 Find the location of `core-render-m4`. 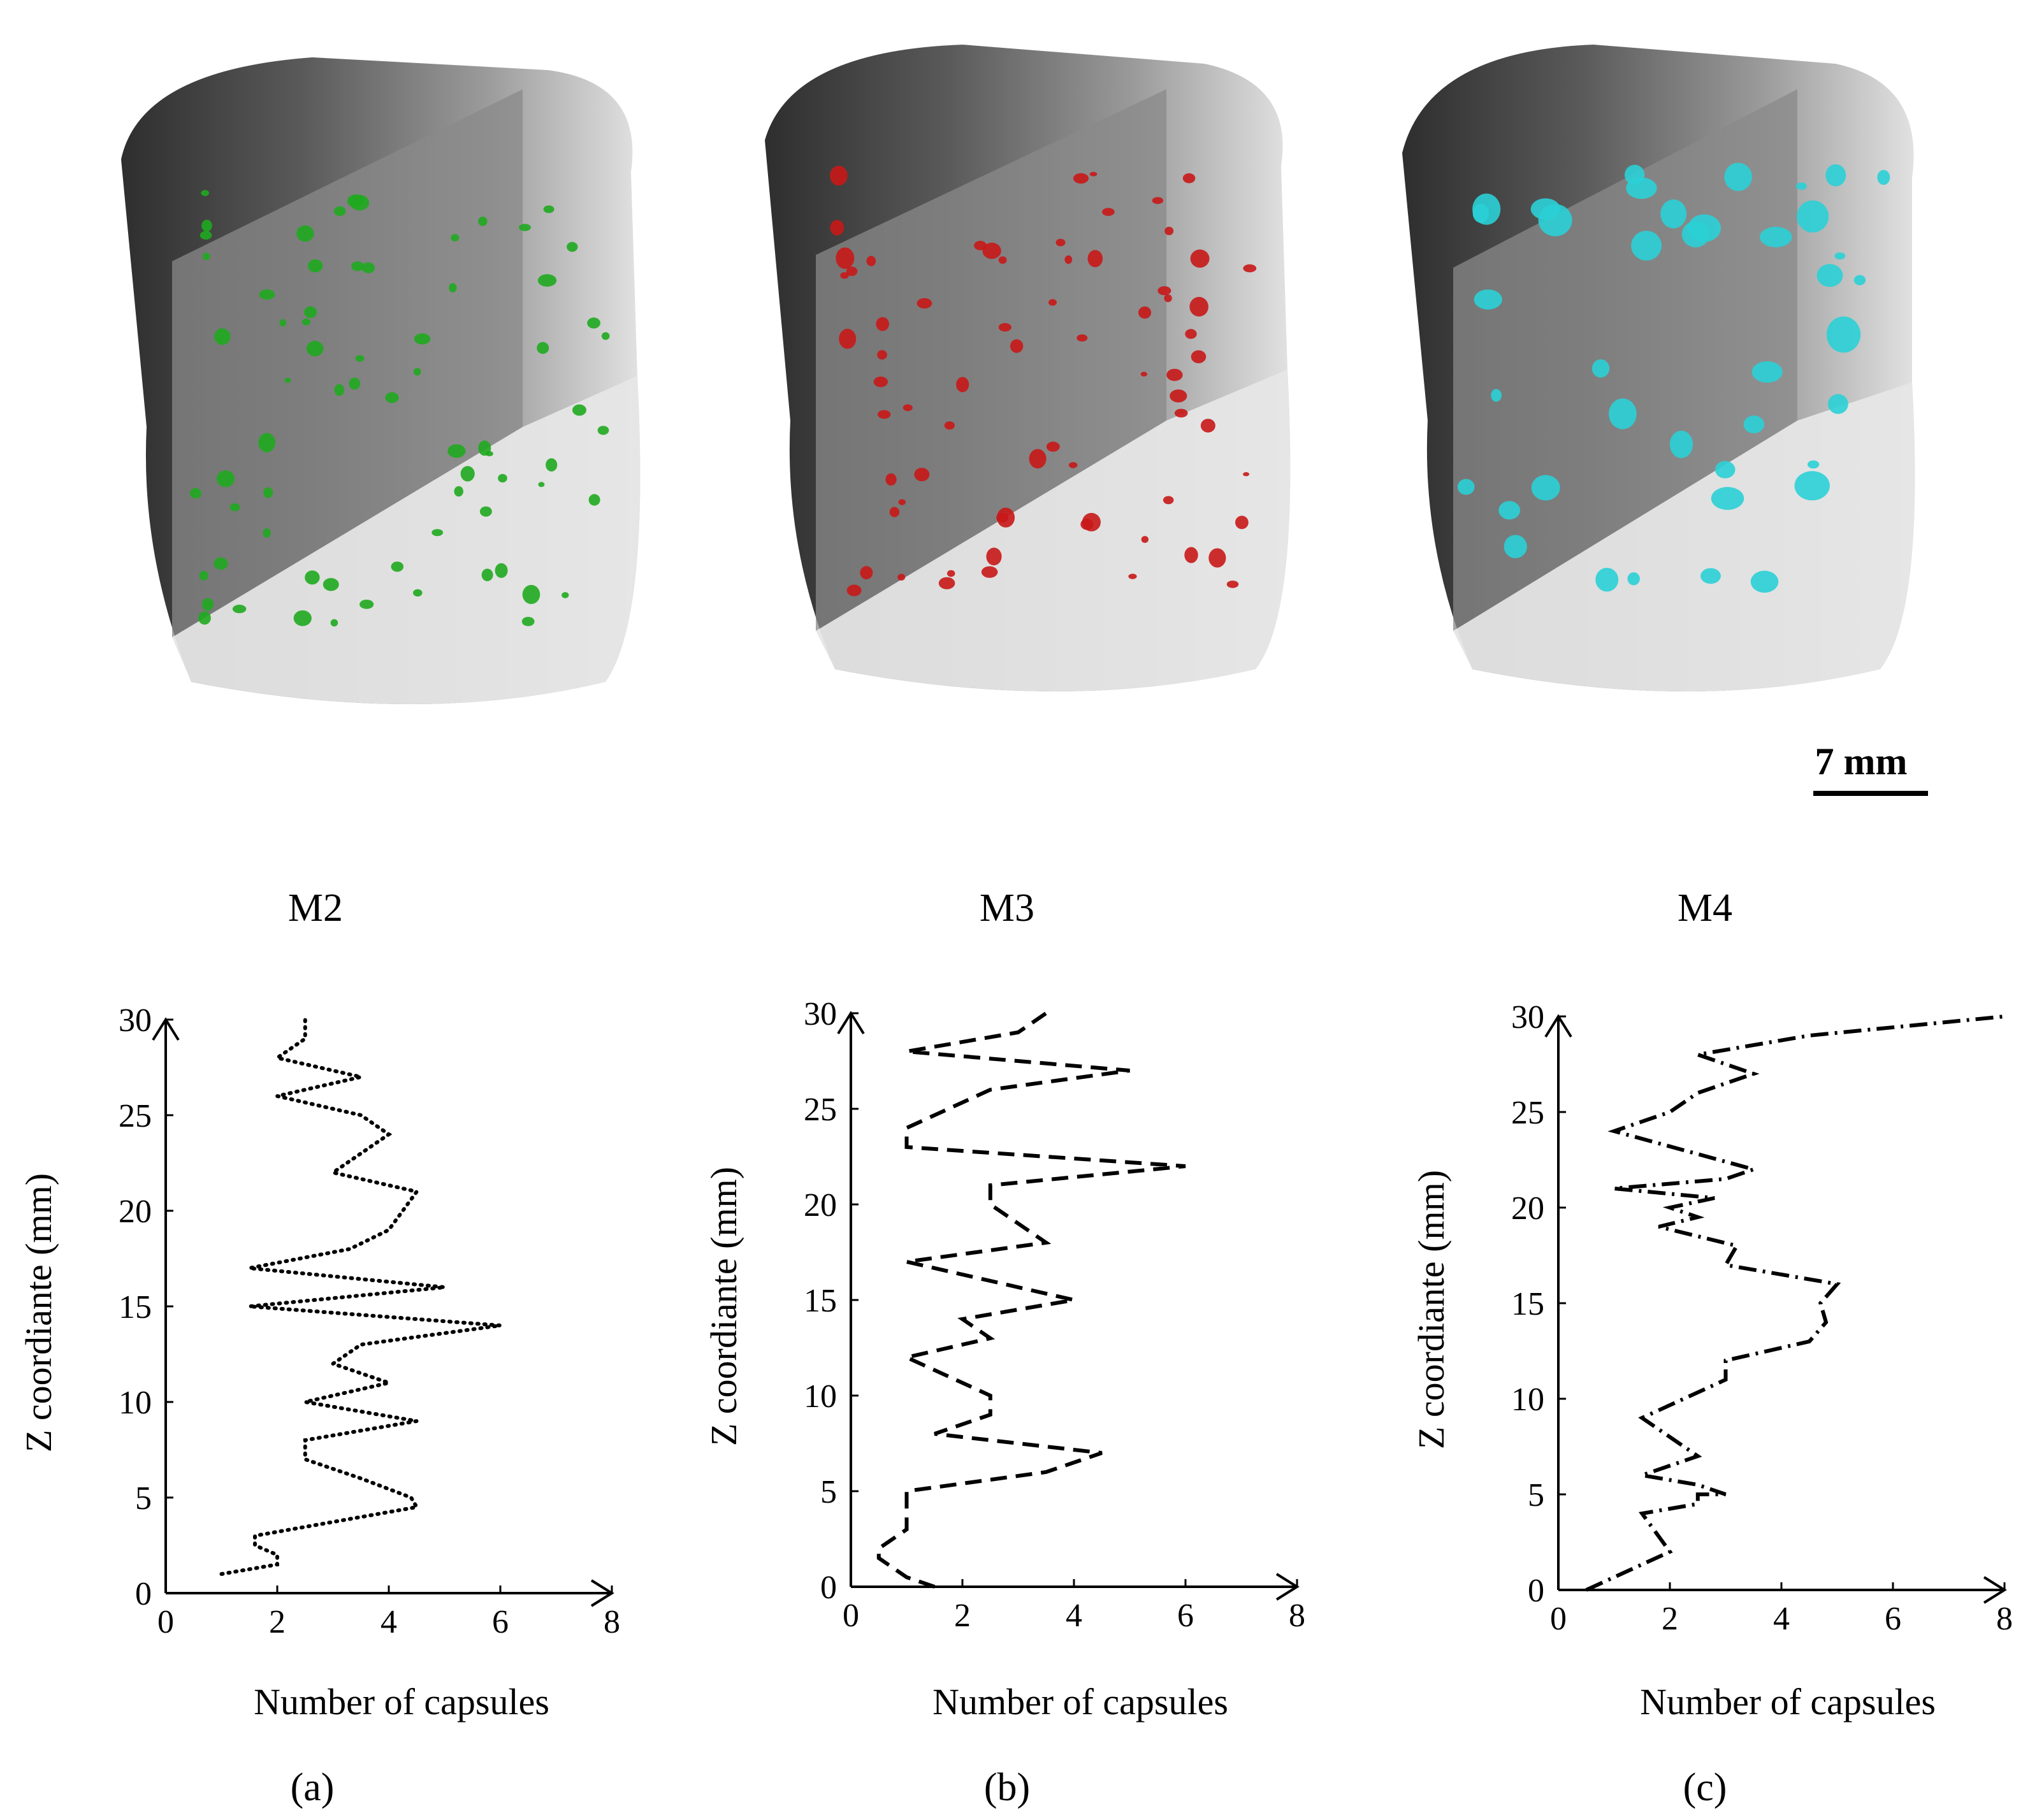

core-render-m4 is located at coordinates (1659, 368).